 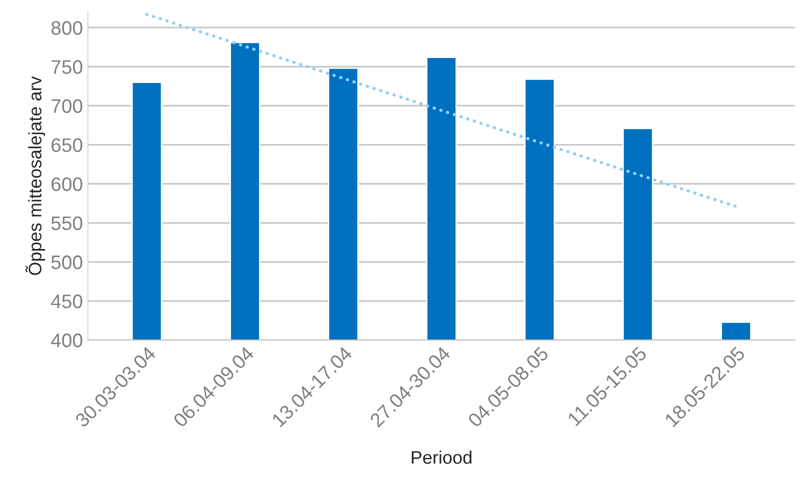 What do you see at coordinates (66, 28) in the screenshot?
I see `y-tick-label: 800` at bounding box center [66, 28].